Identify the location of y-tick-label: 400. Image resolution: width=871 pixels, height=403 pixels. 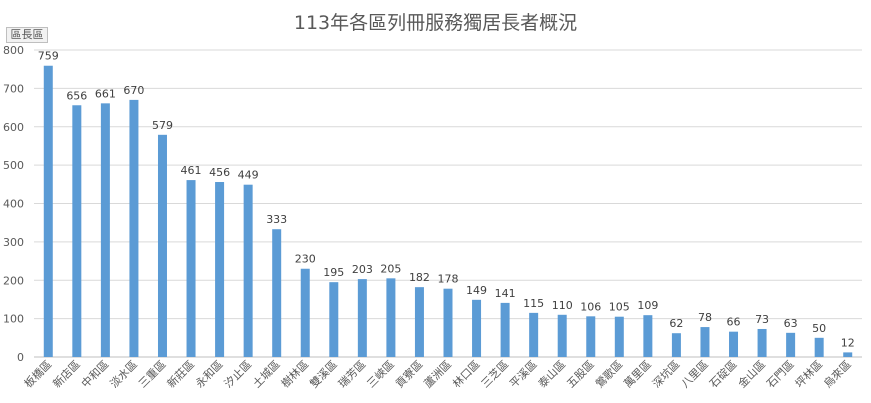
(13, 204).